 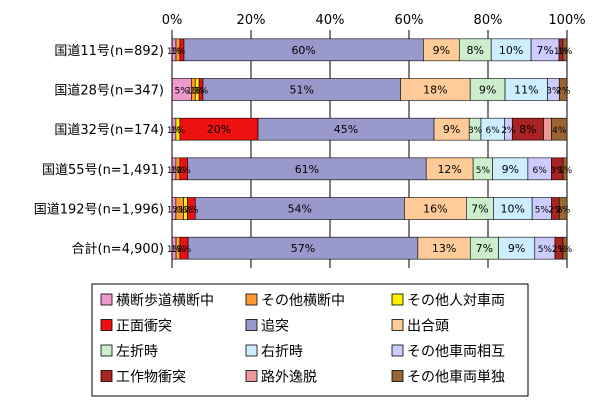 What do you see at coordinates (449, 169) in the screenshot?
I see `data-label: 12%` at bounding box center [449, 169].